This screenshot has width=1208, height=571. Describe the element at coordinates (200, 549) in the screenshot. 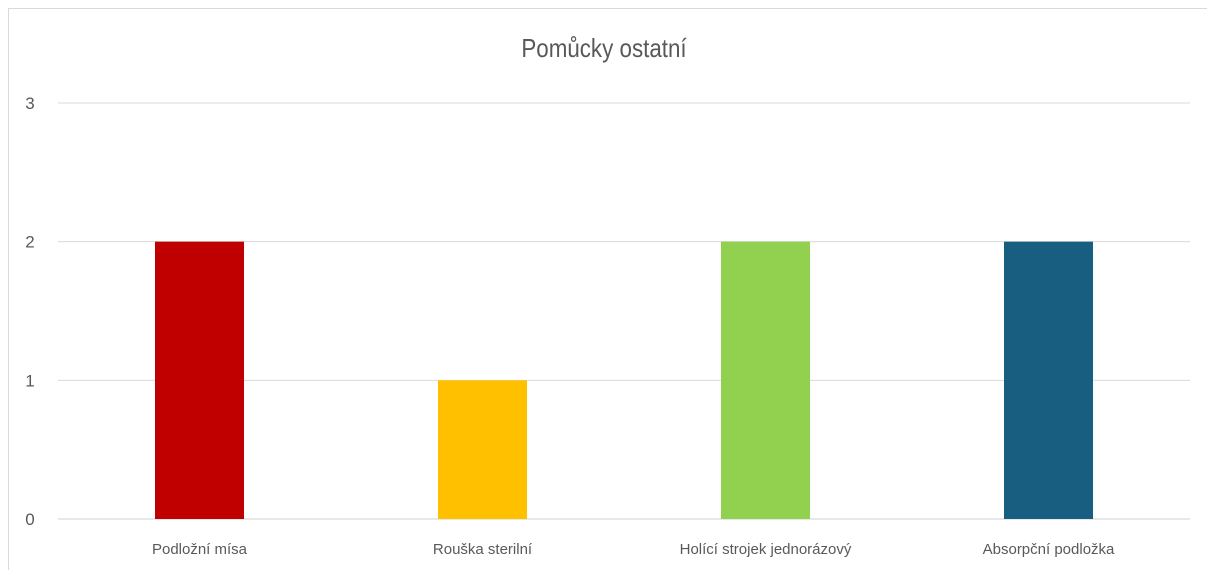

I see `category-label: Podložní mísa` at that location.